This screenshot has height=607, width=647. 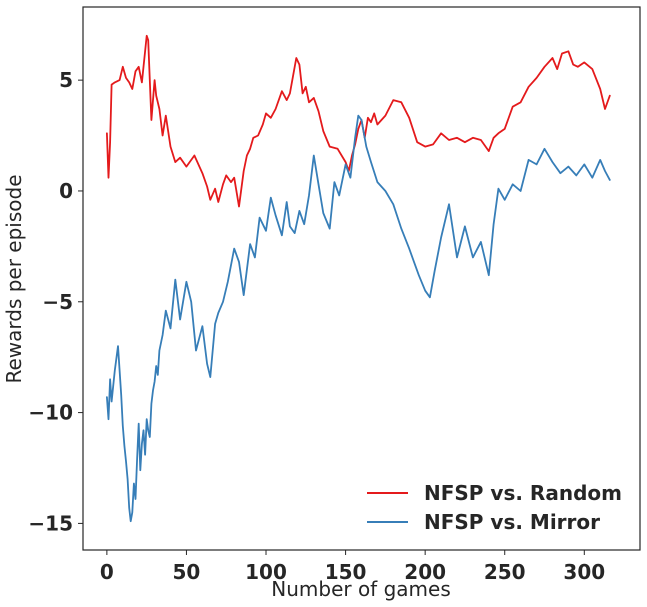 What do you see at coordinates (66, 191) in the screenshot?
I see `y-tick-label: 0` at bounding box center [66, 191].